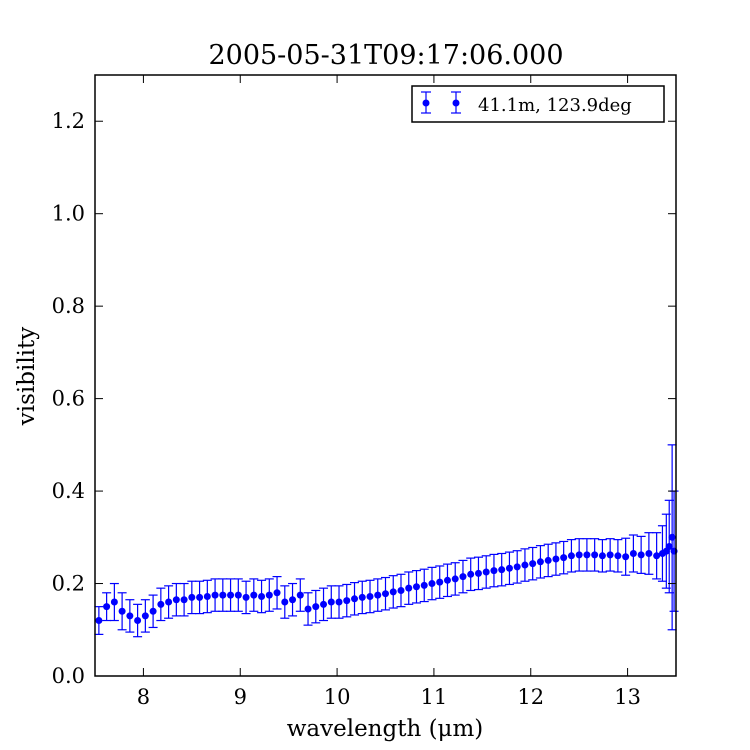 This screenshot has height=750, width=750. Describe the element at coordinates (68, 214) in the screenshot. I see `y-tick-label: 1.0` at that location.